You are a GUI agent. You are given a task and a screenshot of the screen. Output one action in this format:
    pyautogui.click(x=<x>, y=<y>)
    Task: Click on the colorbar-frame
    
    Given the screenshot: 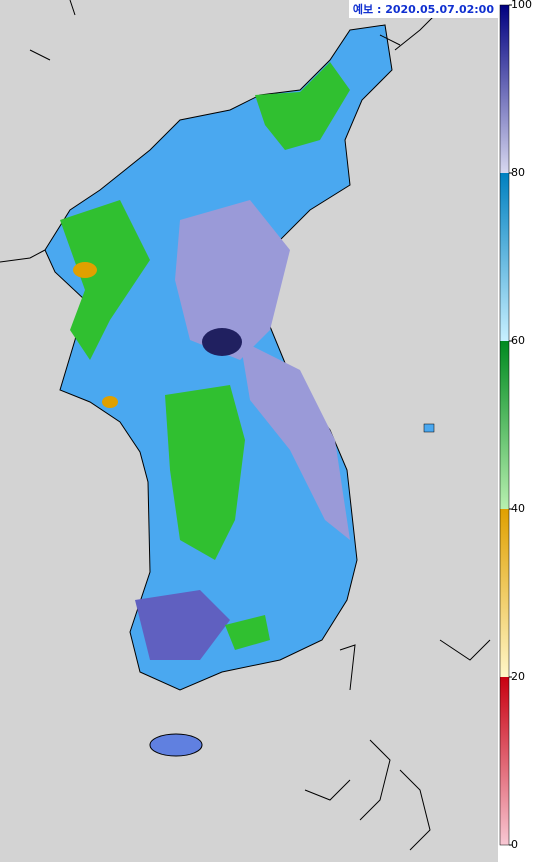 What is the action you would take?
    pyautogui.click(x=504, y=425)
    